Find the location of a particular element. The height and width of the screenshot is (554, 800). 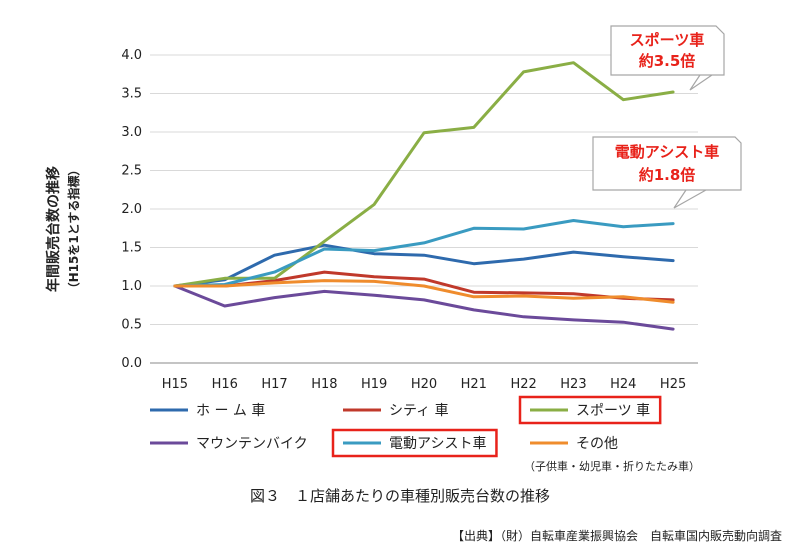

legend-label-2: スポーツ 車 is located at coordinates (613, 410).